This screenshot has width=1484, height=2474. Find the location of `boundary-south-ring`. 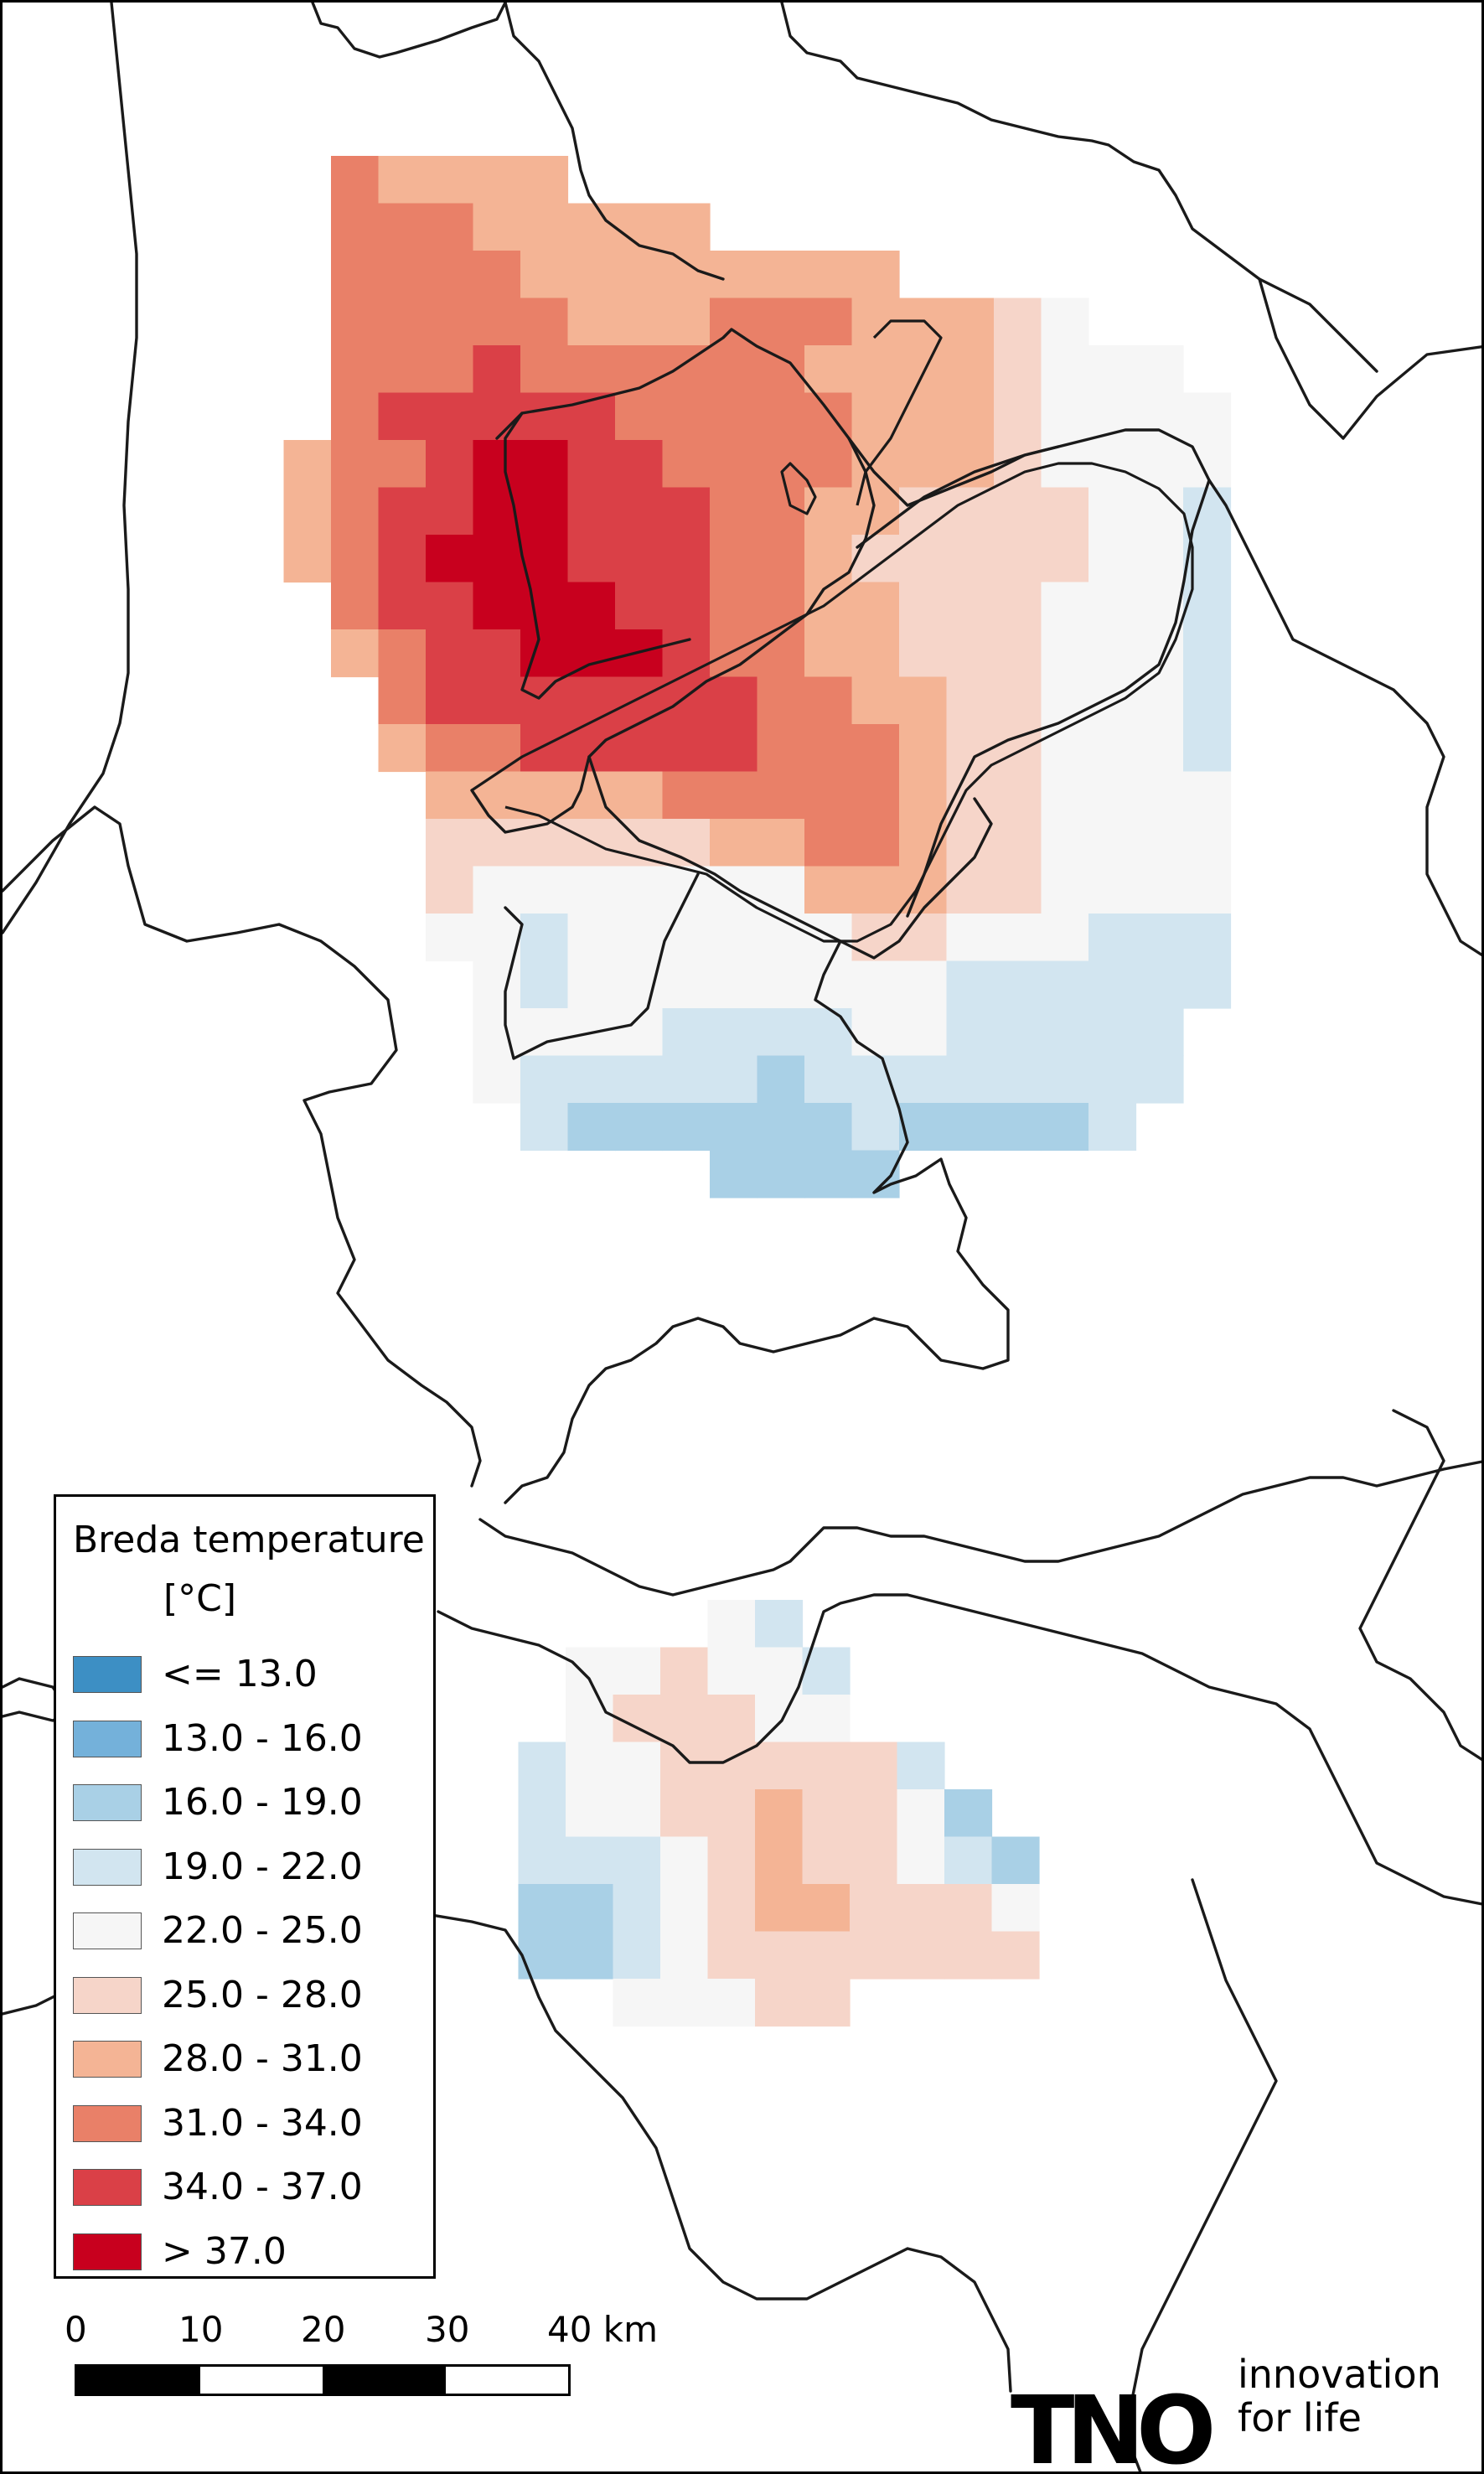

boundary-south-ring is located at coordinates (959, 1749).